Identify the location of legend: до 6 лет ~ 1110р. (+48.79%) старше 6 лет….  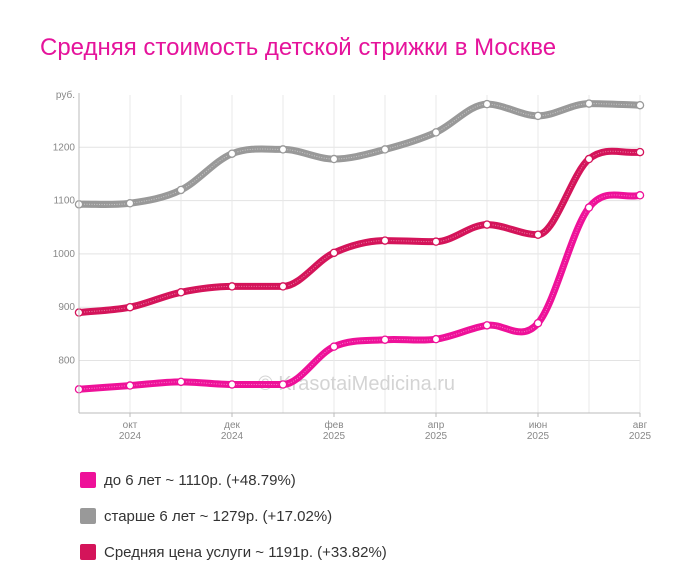
(233, 516).